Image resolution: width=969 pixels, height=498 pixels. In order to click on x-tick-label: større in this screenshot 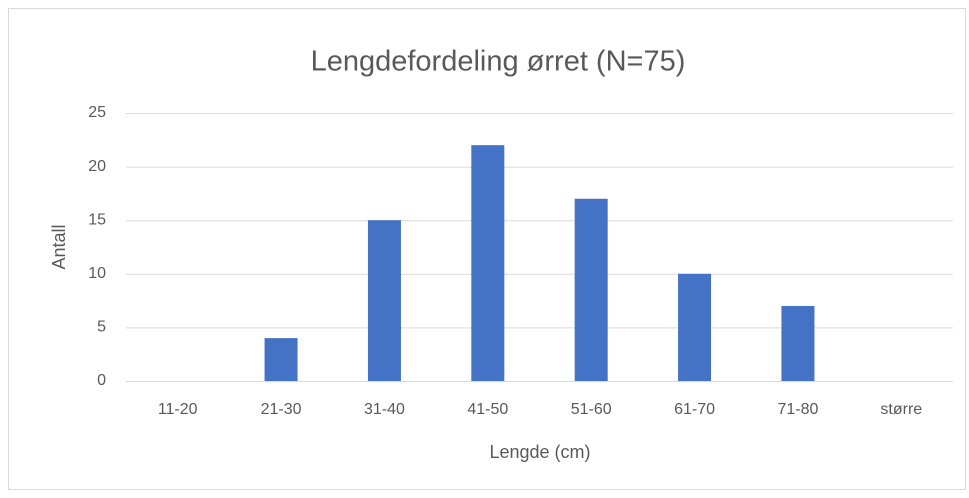, I will do `click(901, 409)`.